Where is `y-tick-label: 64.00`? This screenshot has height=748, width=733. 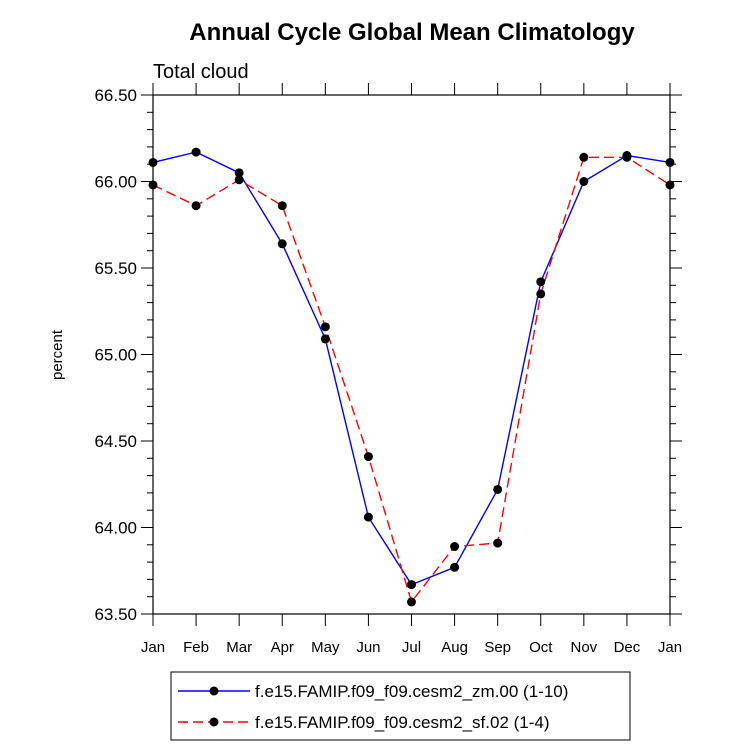
y-tick-label: 64.00 is located at coordinates (115, 528).